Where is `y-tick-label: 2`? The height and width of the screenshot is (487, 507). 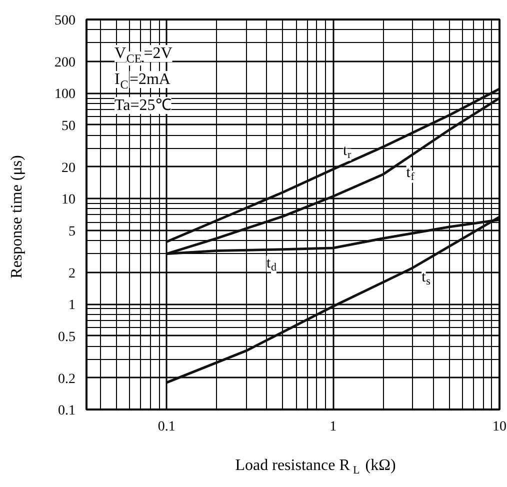 y-tick-label: 2 is located at coordinates (72, 274).